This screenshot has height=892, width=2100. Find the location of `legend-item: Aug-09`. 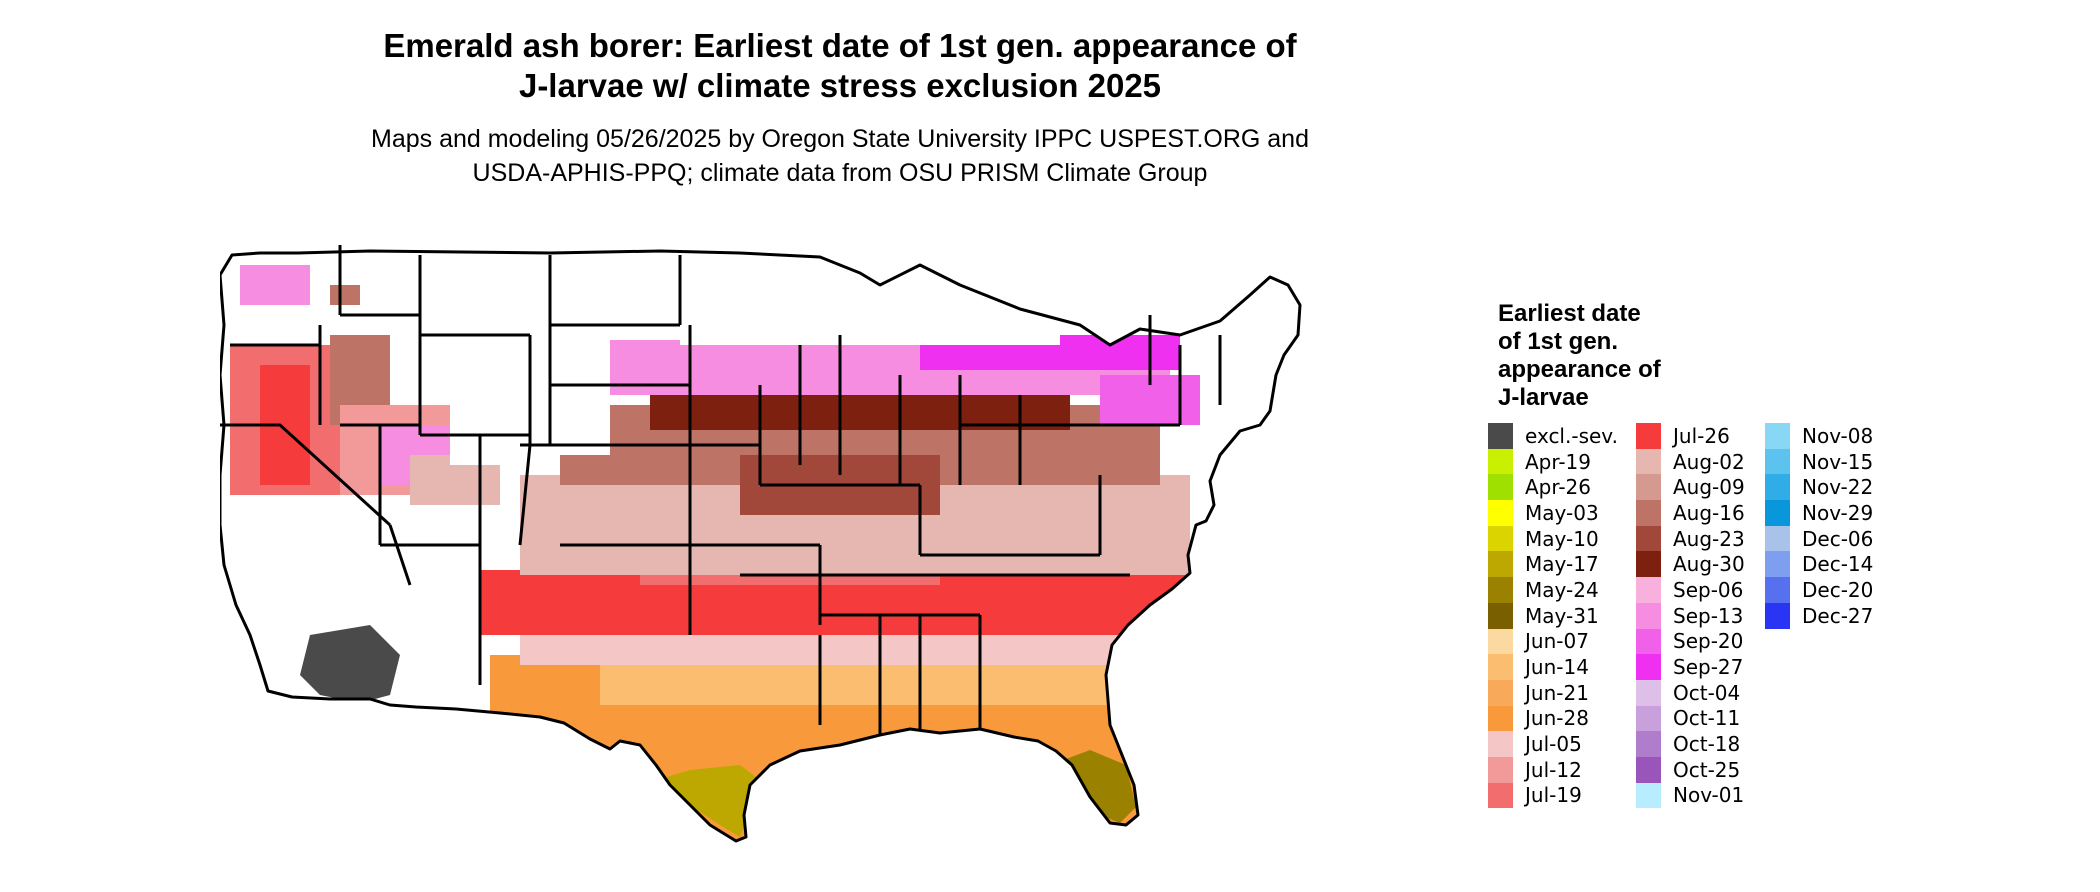

legend-item: Aug-09 is located at coordinates (1690, 487).